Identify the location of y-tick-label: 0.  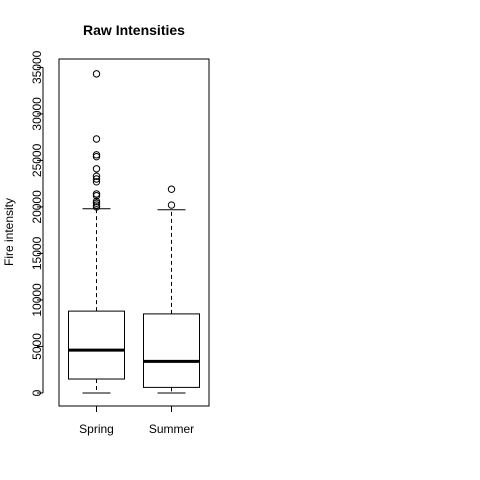
(37, 392).